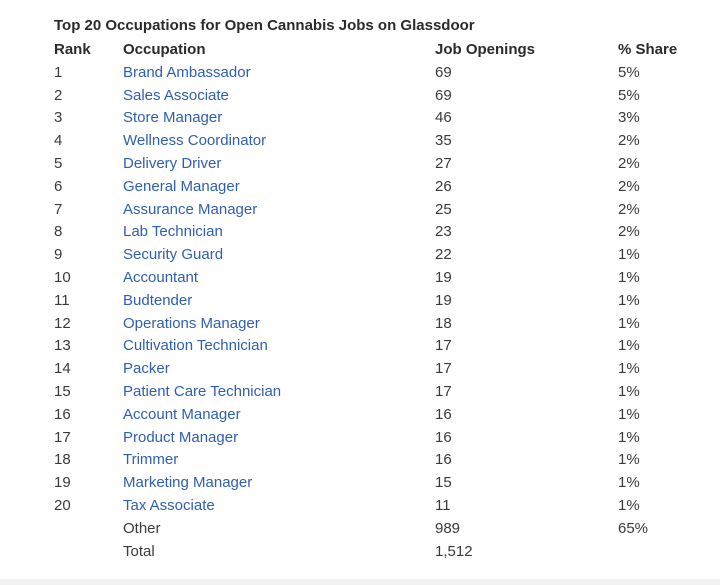  Describe the element at coordinates (386, 483) in the screenshot. I see `table-row: 19 Marketing Manager 15 1%` at that location.